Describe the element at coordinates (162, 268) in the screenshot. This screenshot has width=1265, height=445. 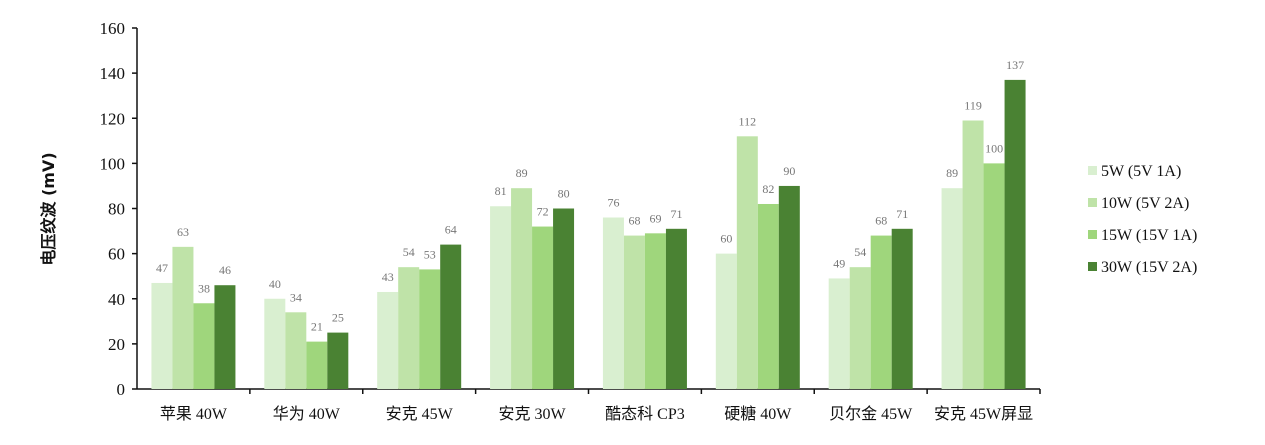
I see `data-label: 47` at that location.